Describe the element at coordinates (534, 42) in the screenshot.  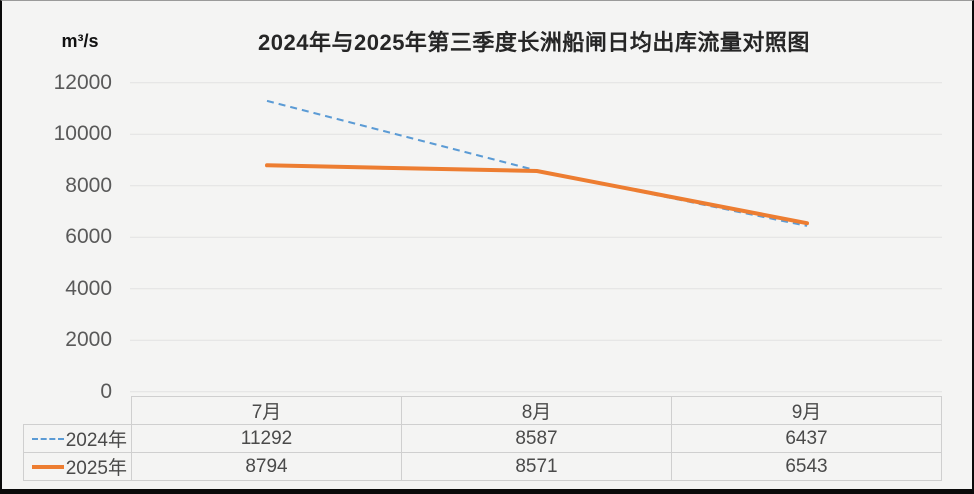
I see `chart-title: 2024年与2025年第三季度长洲船闸日均出库流量对照图` at that location.